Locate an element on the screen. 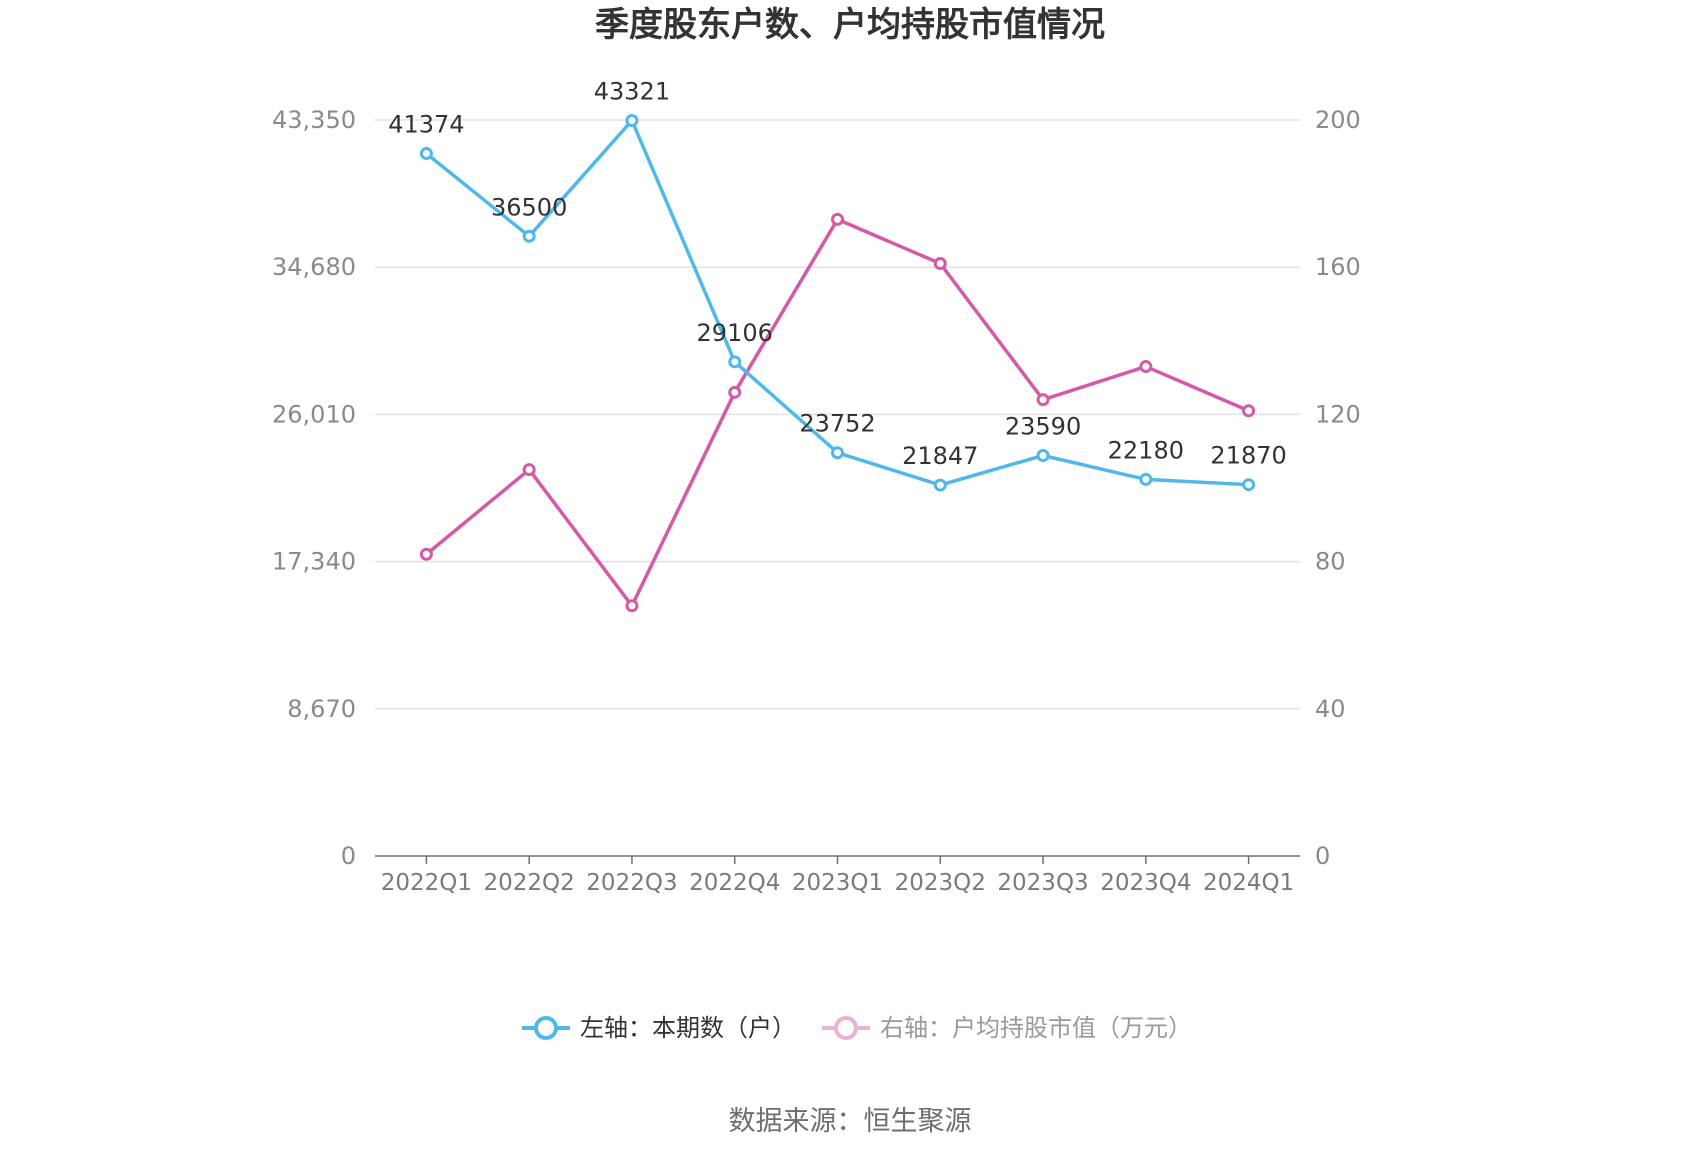  right-tick-label: 40 is located at coordinates (1330, 709).